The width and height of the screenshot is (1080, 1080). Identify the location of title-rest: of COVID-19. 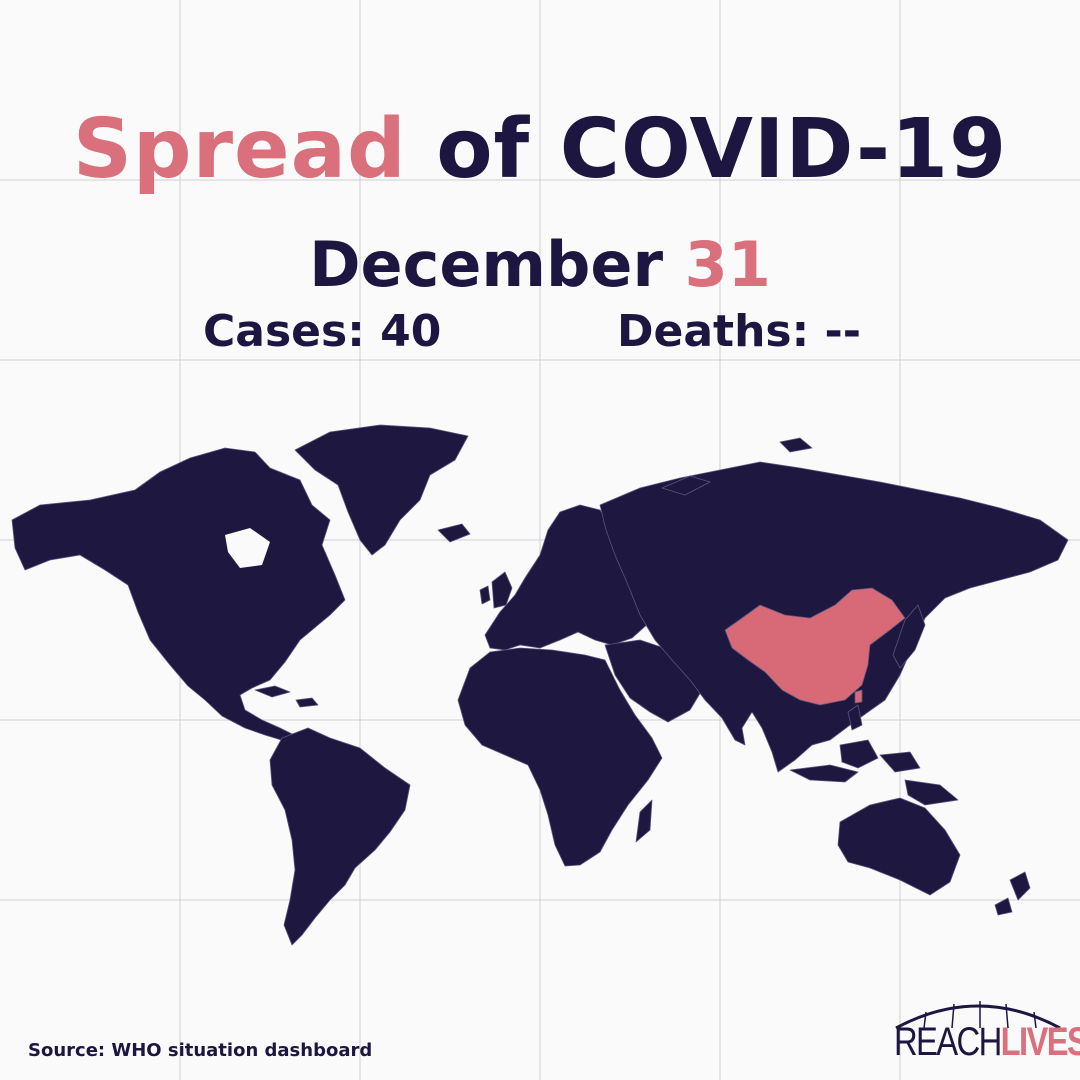
(722, 149).